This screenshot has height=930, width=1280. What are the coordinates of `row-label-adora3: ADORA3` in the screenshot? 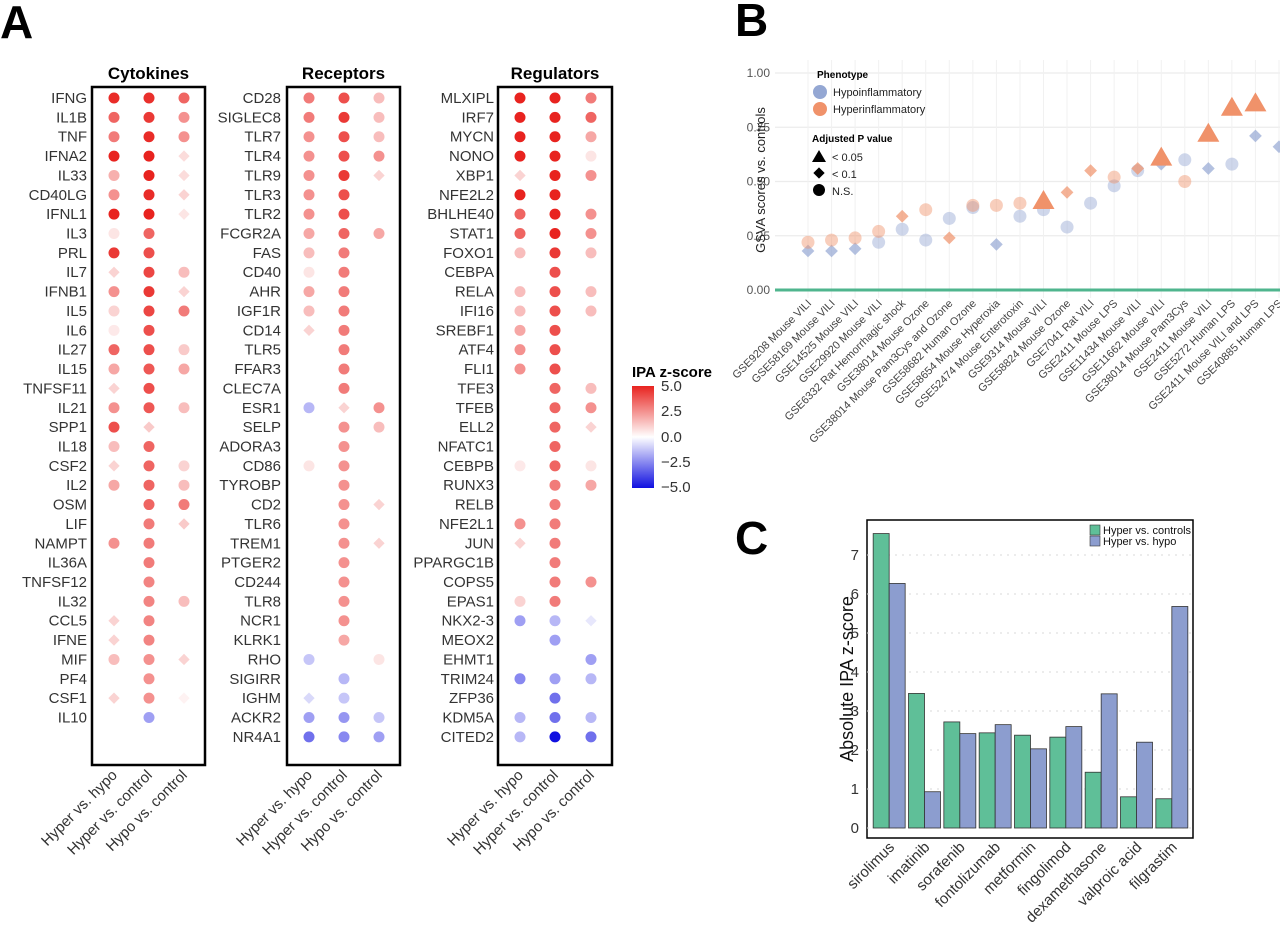 It's located at (250, 446).